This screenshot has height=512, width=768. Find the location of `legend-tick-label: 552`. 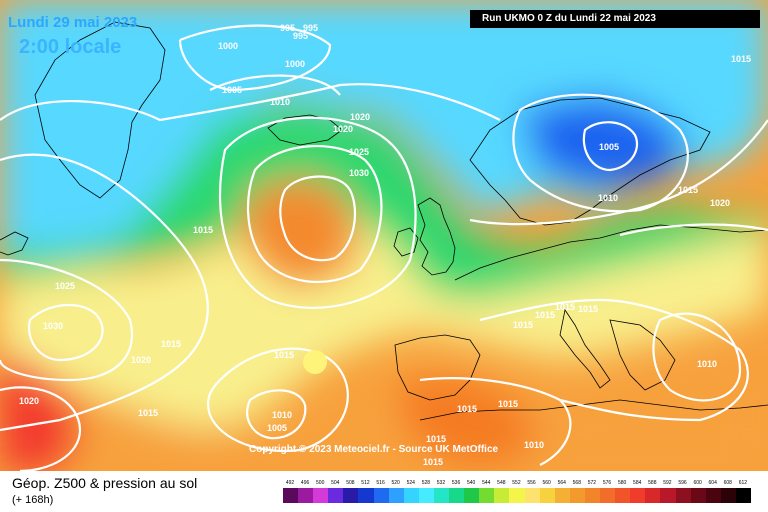

legend-tick-label: 552 is located at coordinates (516, 483).